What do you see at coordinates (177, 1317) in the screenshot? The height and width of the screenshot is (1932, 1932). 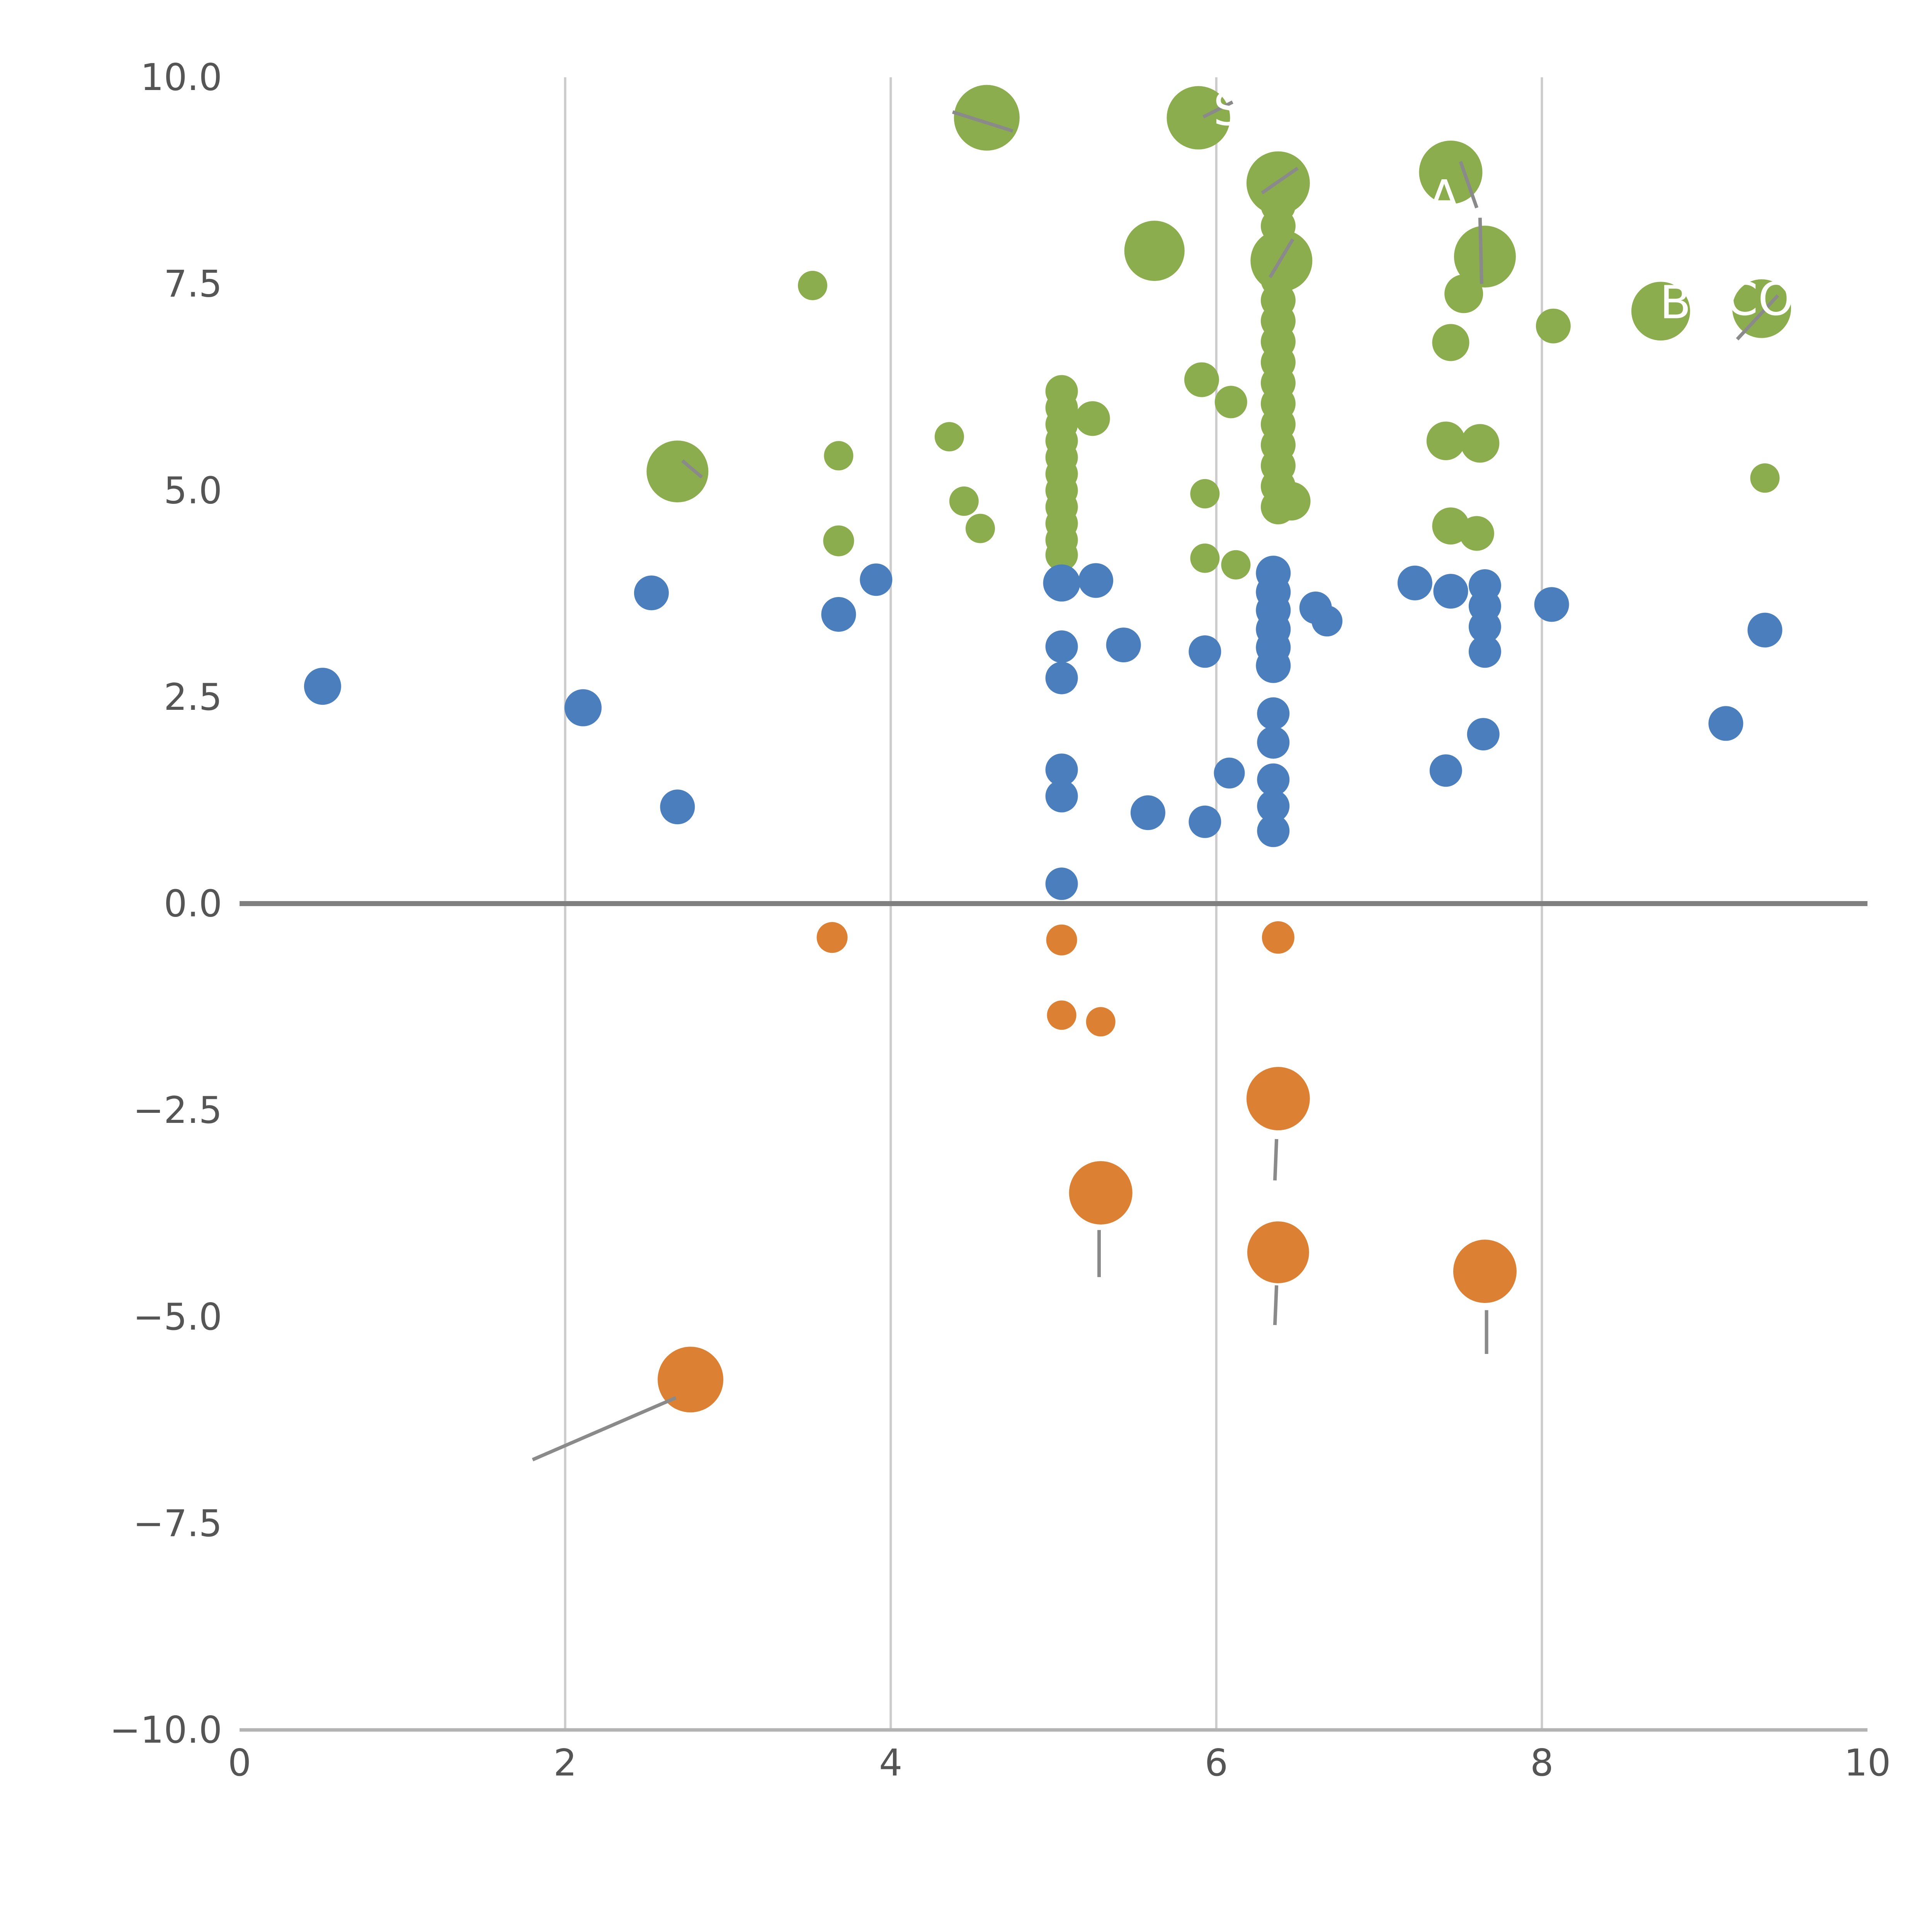 I see `y-tick-label: −5.0` at bounding box center [177, 1317].